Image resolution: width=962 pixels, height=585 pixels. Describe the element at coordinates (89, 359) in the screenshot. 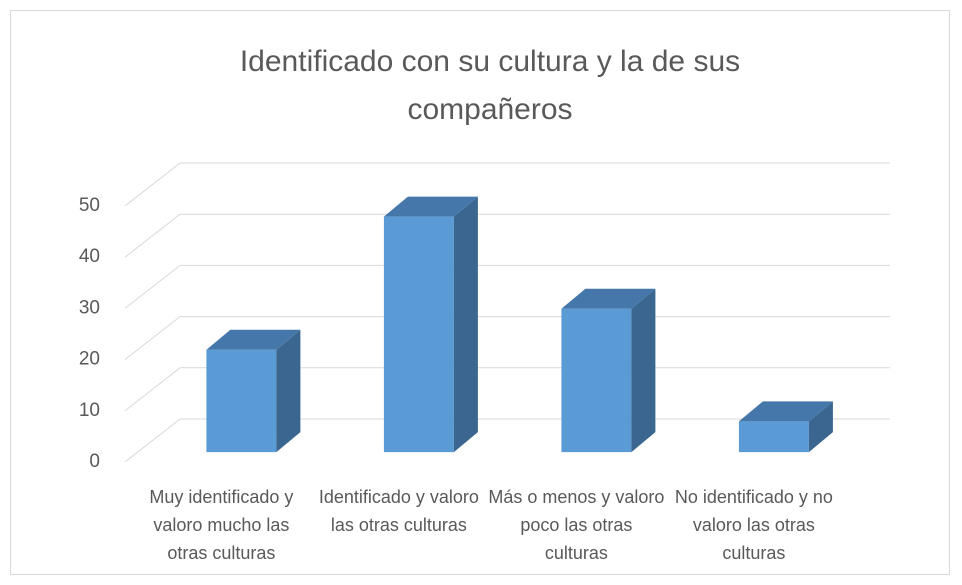

I see `y-tick-label: 20` at that location.